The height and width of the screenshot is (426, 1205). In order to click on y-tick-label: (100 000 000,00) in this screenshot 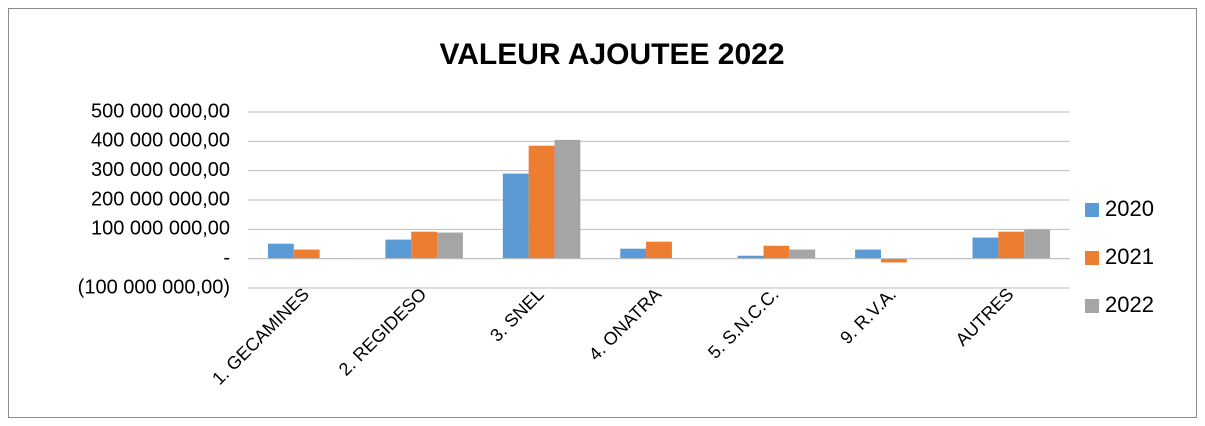, I will do `click(154, 287)`.